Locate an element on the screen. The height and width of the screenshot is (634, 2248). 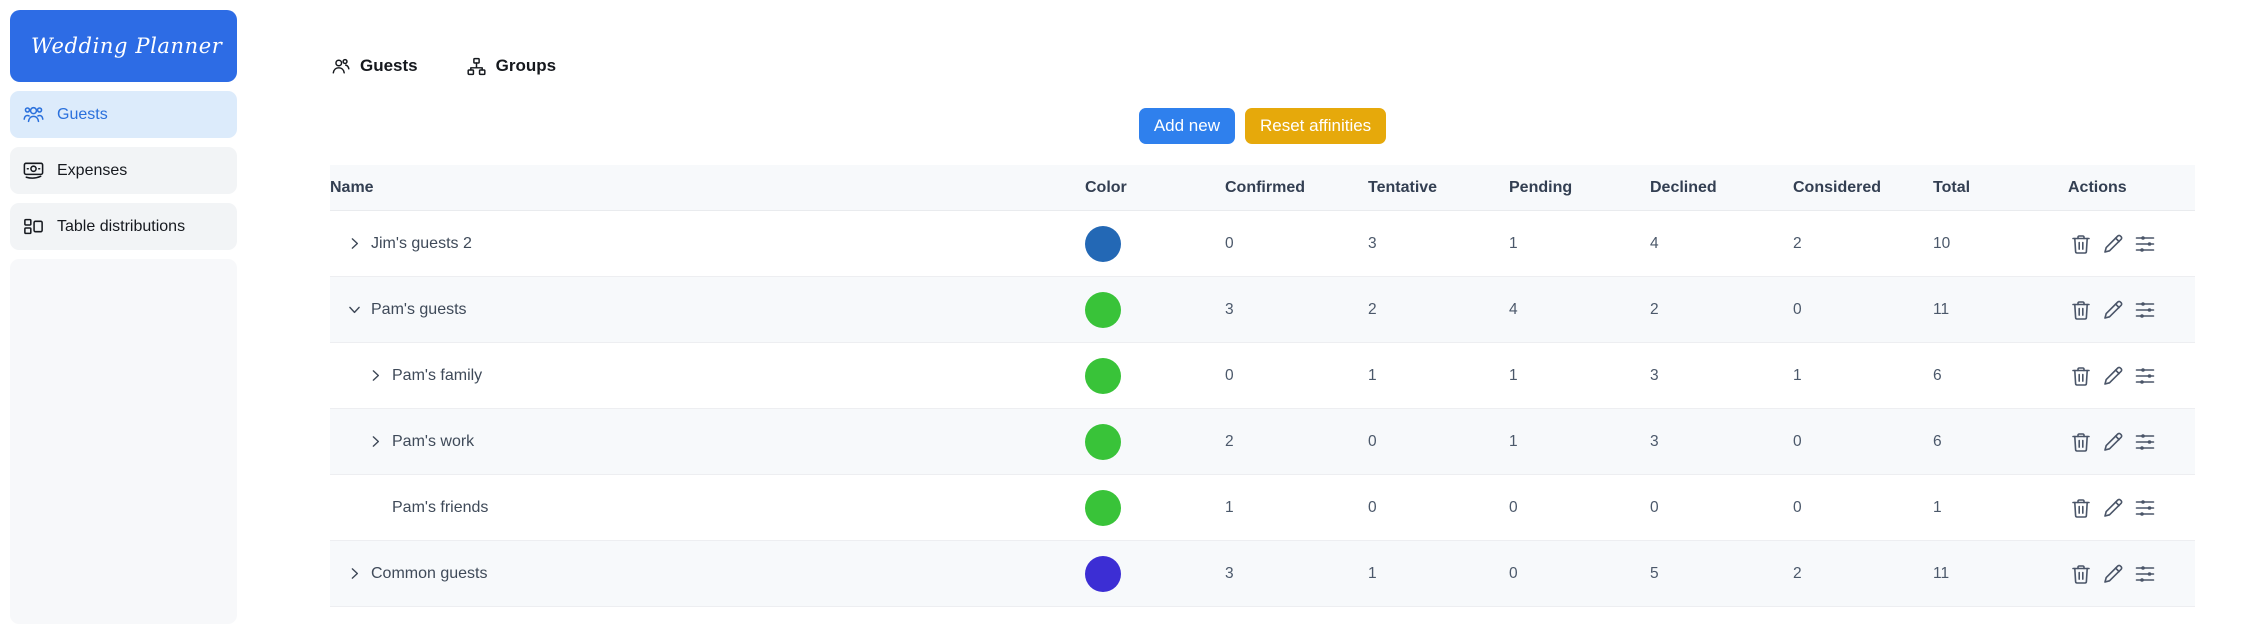
tab-label: Groups is located at coordinates (526, 65).